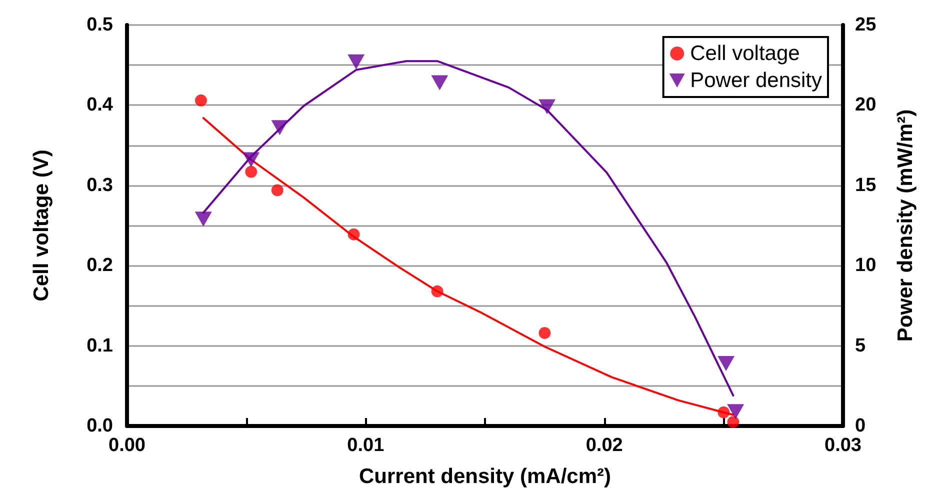 The height and width of the screenshot is (493, 937). What do you see at coordinates (604, 445) in the screenshot?
I see `x-tick-label: 0.02` at bounding box center [604, 445].